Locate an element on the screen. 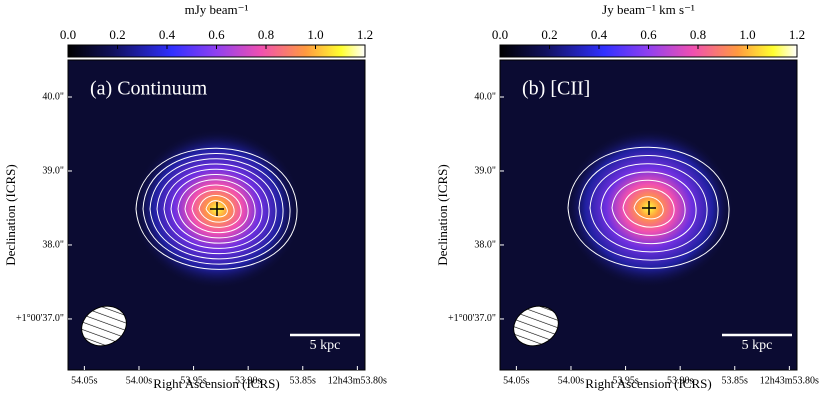  panel-label: (a) Continuum is located at coordinates (149, 89).